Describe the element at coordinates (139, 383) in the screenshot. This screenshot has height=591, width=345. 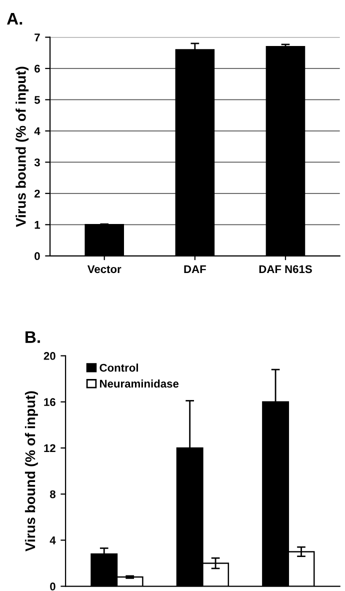
I see `legend-label: Neuraminidase` at that location.